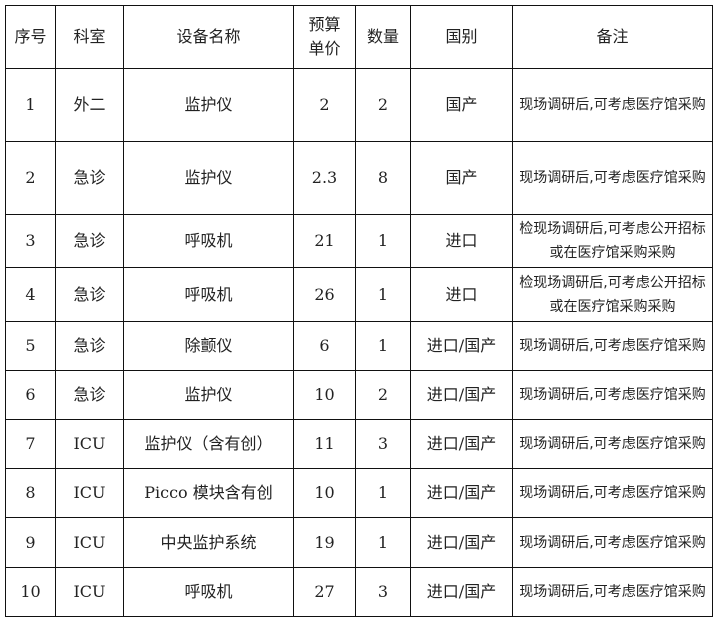 This screenshot has height=619, width=715. I want to click on table-row: 2 急诊 监护仪 2.3 8 国产 现场调研后,可考虑医疗馆采购, so click(359, 178).